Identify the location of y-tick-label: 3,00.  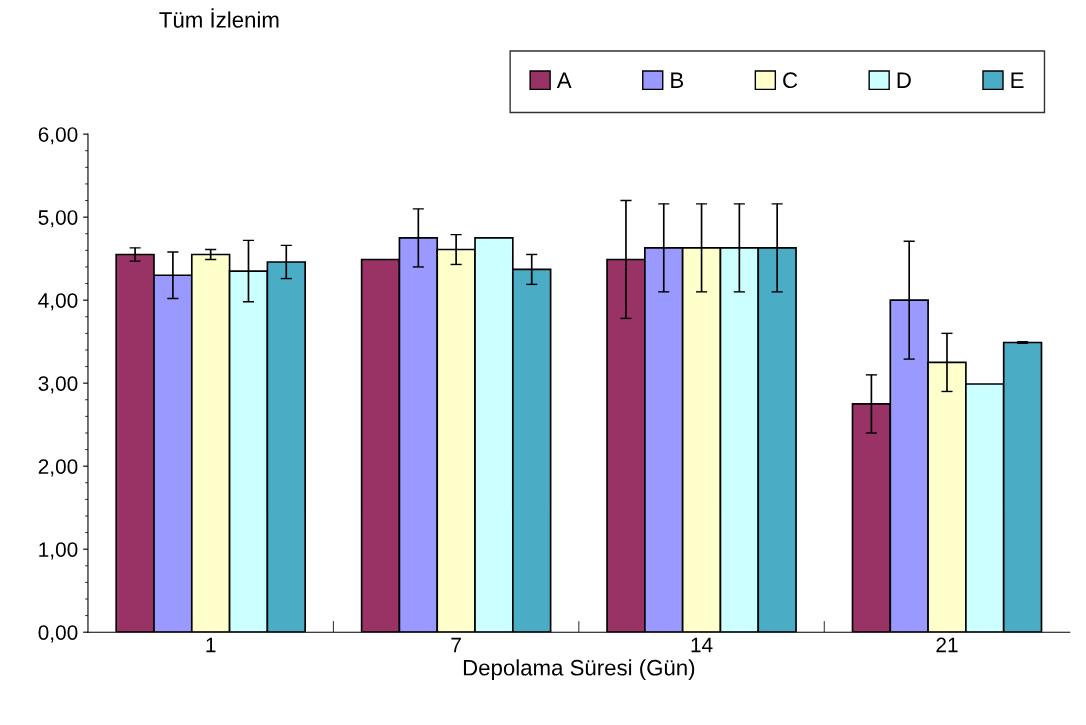
(58, 385).